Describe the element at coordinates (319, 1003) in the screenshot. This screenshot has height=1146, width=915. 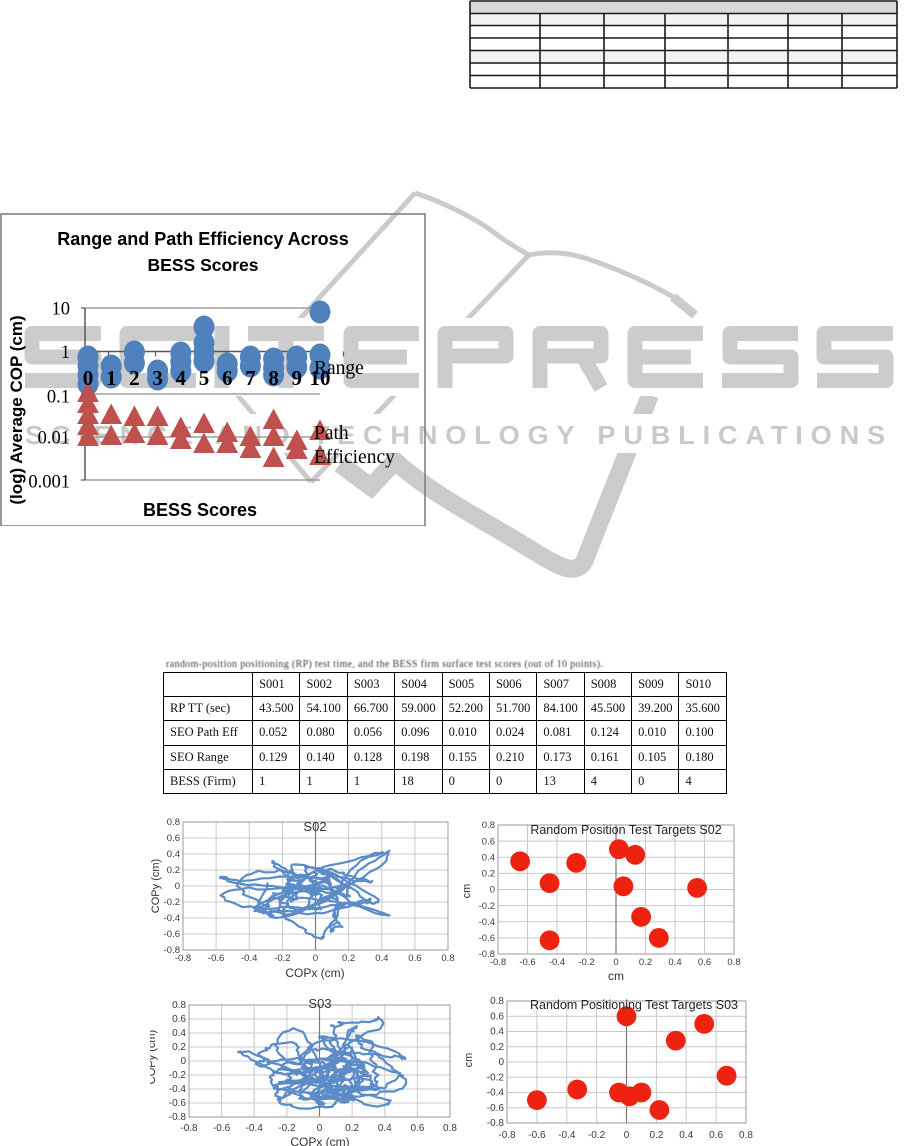
I see `svg-text: S03` at that location.